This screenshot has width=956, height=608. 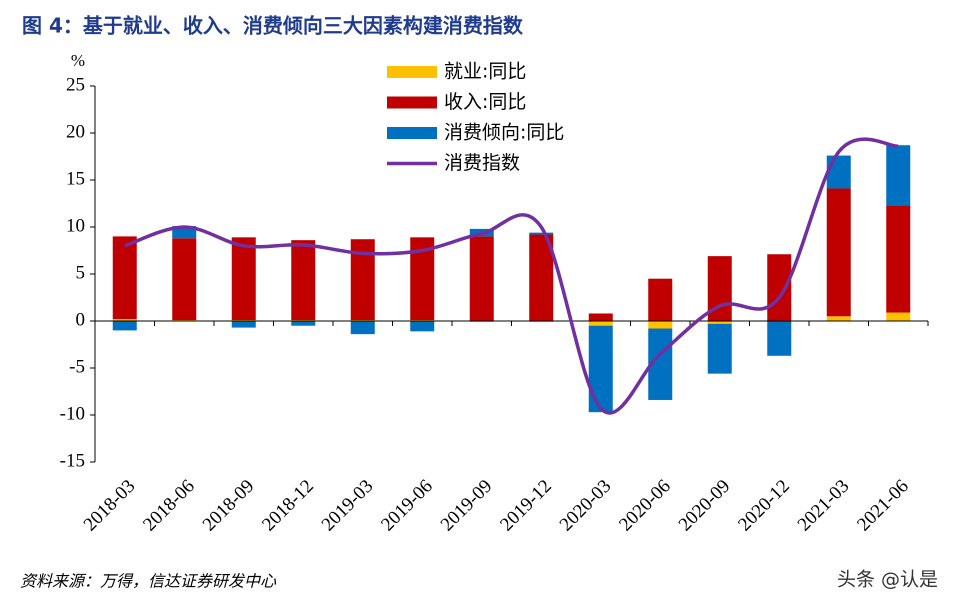 I want to click on y-tick-label: -15, so click(x=72, y=460).